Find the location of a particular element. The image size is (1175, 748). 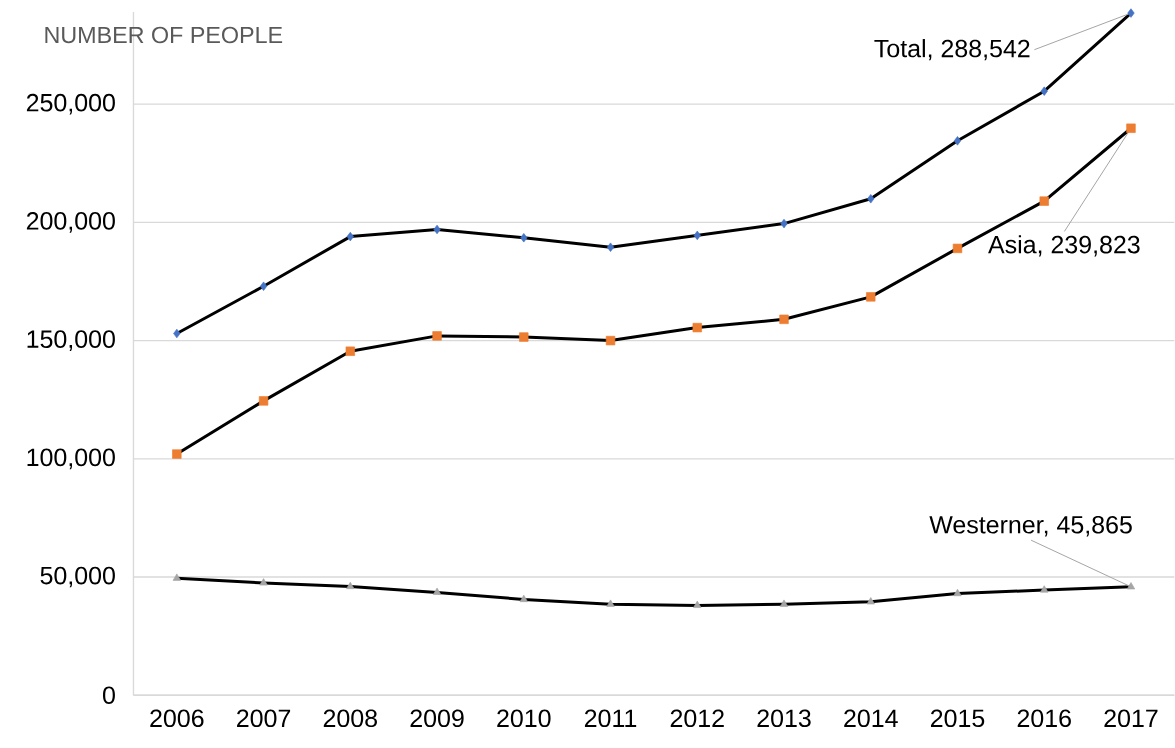

y-tick-label: 200,000 is located at coordinates (70, 222).